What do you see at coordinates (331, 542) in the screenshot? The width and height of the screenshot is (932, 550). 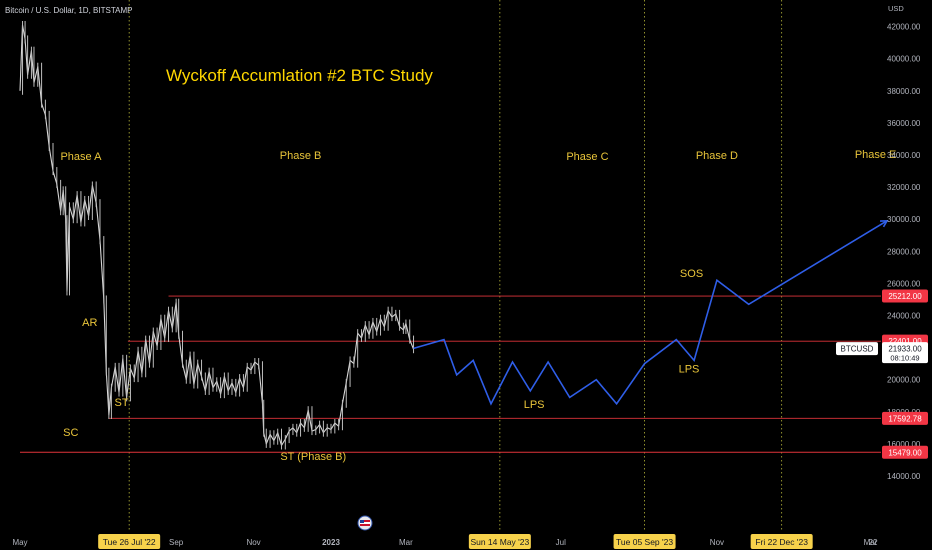 I see `x-tick-label: 2023` at bounding box center [331, 542].